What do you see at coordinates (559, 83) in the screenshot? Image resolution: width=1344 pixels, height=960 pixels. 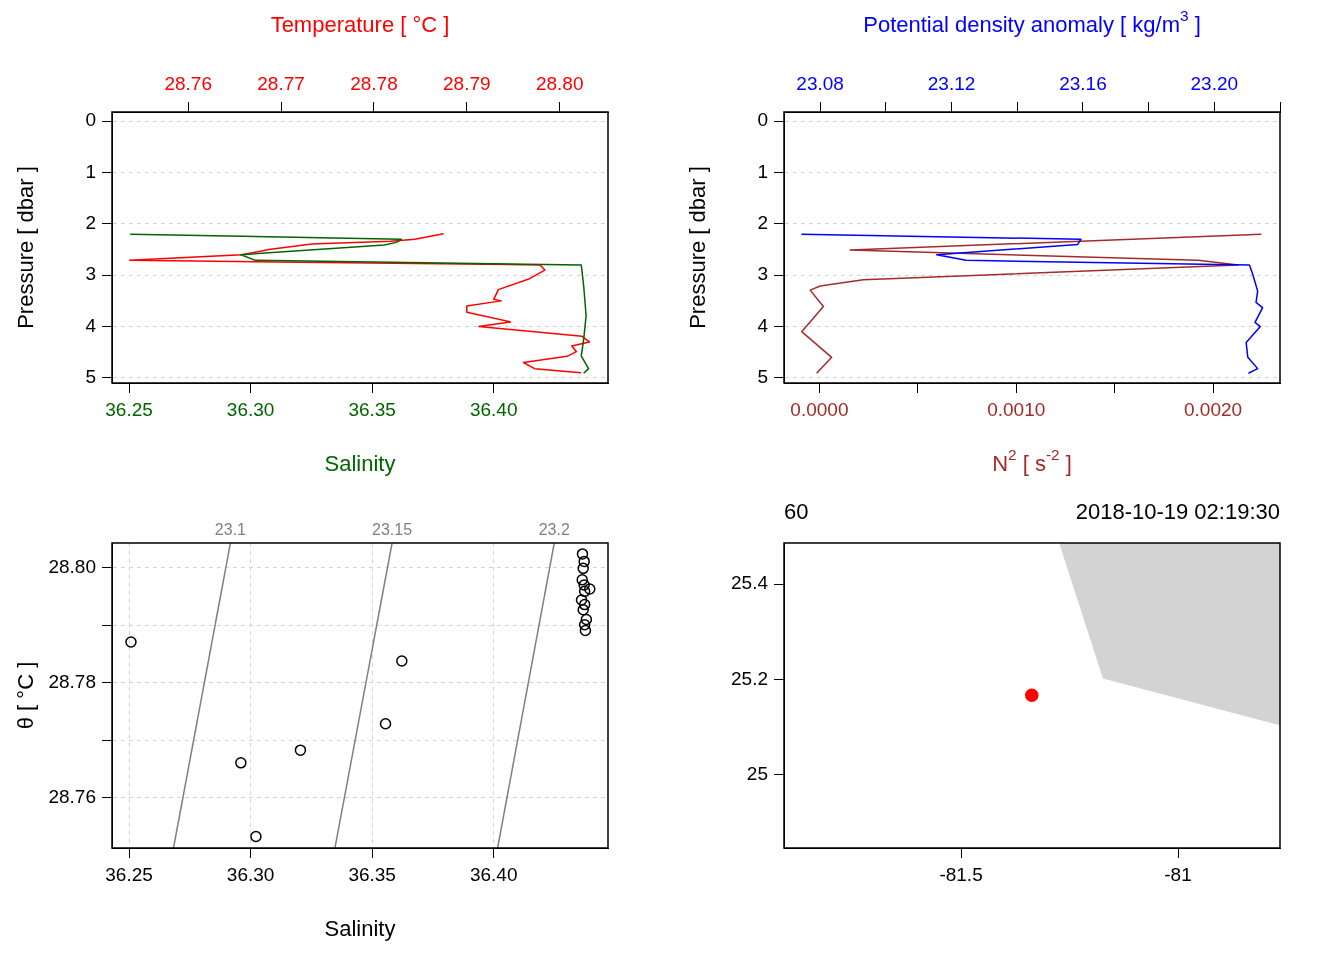 I see `x2-tick-label: 28.80` at bounding box center [559, 83].